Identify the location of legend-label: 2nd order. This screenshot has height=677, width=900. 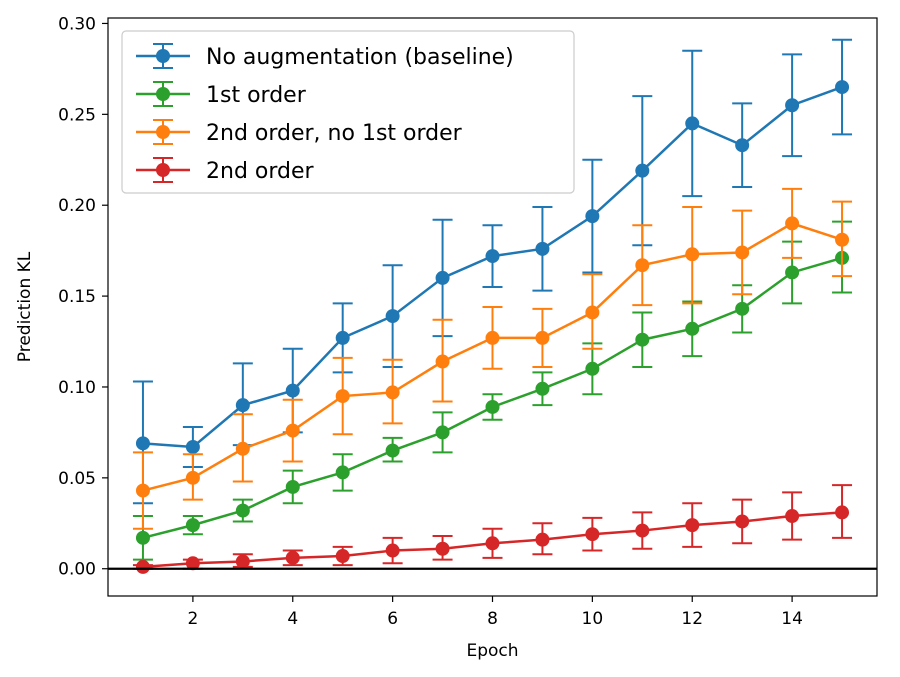
(260, 171).